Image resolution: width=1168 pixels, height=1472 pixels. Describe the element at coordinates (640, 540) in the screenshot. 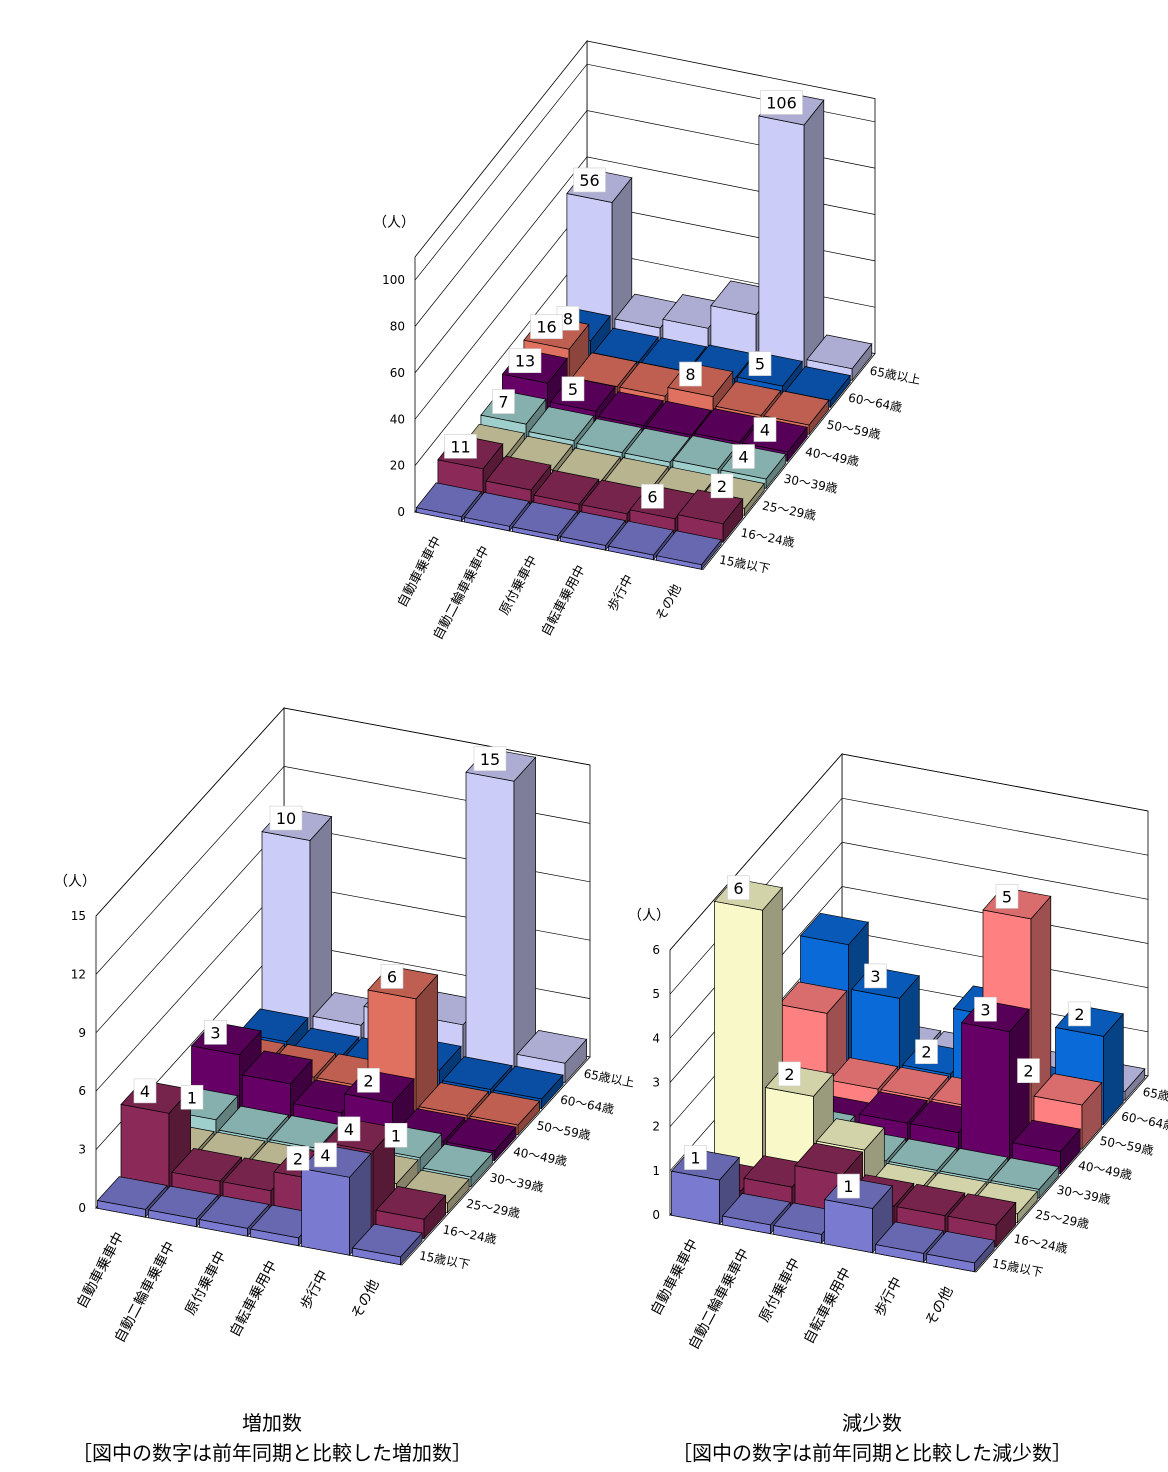

I see `bar-main-s0-c4` at that location.